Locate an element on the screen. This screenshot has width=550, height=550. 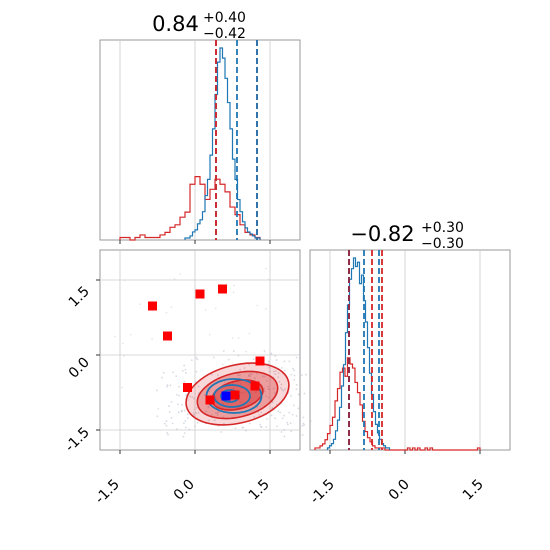
title-param-1: 0.84 +0.40 −0.42 is located at coordinates (201, 24).